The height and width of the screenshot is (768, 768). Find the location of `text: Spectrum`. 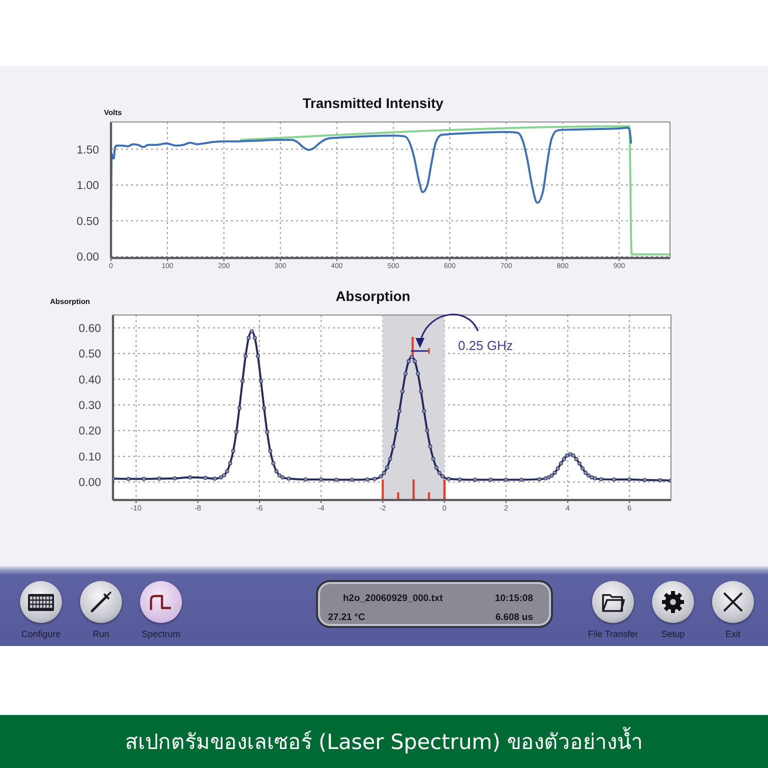

text: Spectrum is located at coordinates (161, 634).